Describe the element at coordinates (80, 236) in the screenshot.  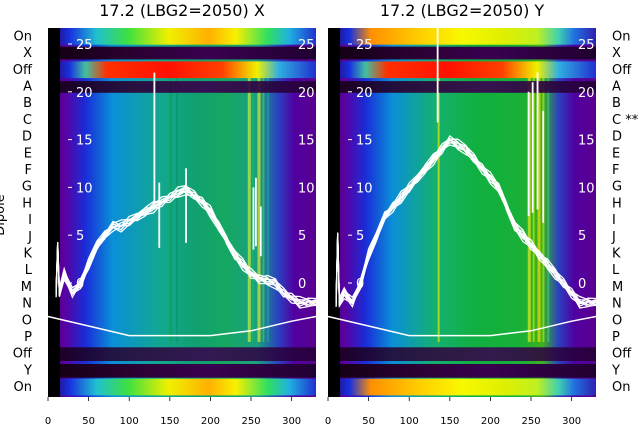
I see `overlay-tick-label: 5` at that location.